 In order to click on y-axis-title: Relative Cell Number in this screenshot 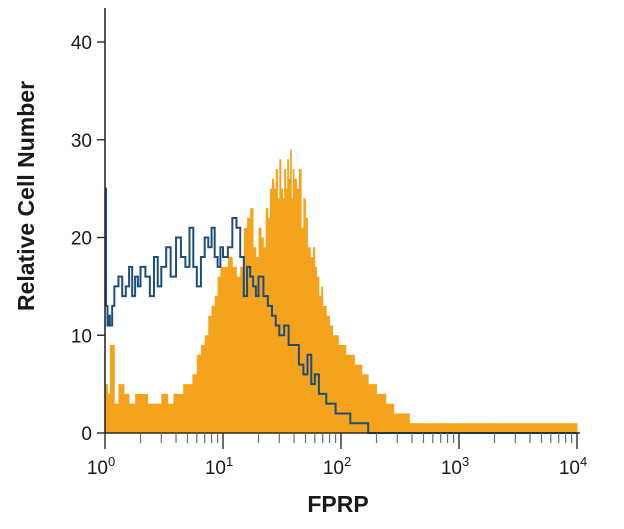, I will do `click(26, 196)`.